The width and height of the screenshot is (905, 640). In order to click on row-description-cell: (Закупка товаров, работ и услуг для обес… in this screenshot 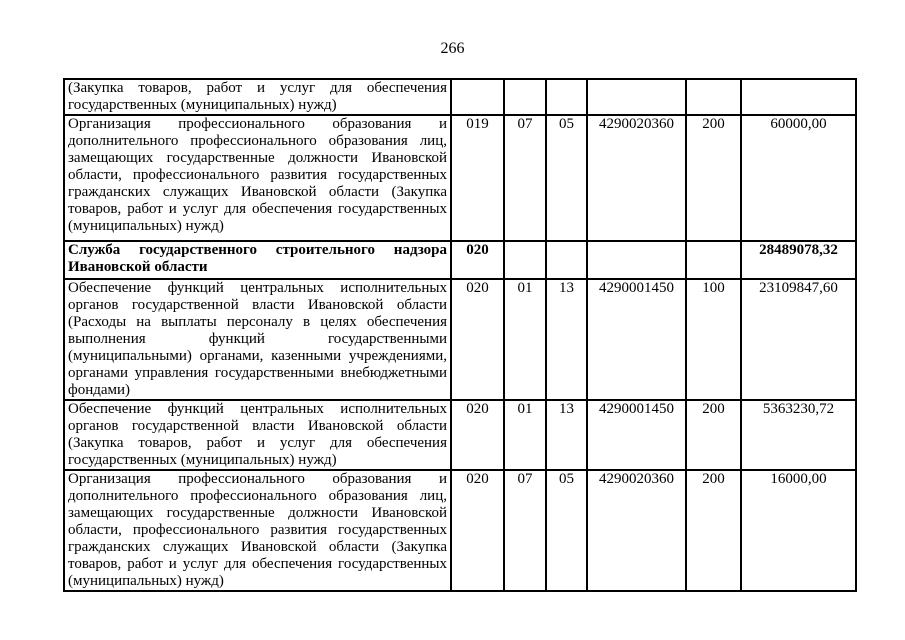, I will do `click(257, 97)`.